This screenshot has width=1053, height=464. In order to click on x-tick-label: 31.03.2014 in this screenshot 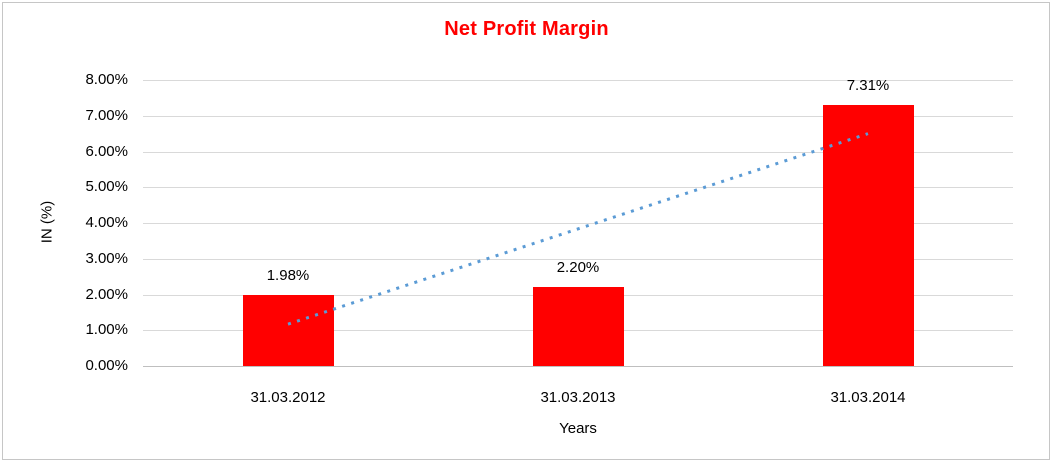, I will do `click(868, 397)`.